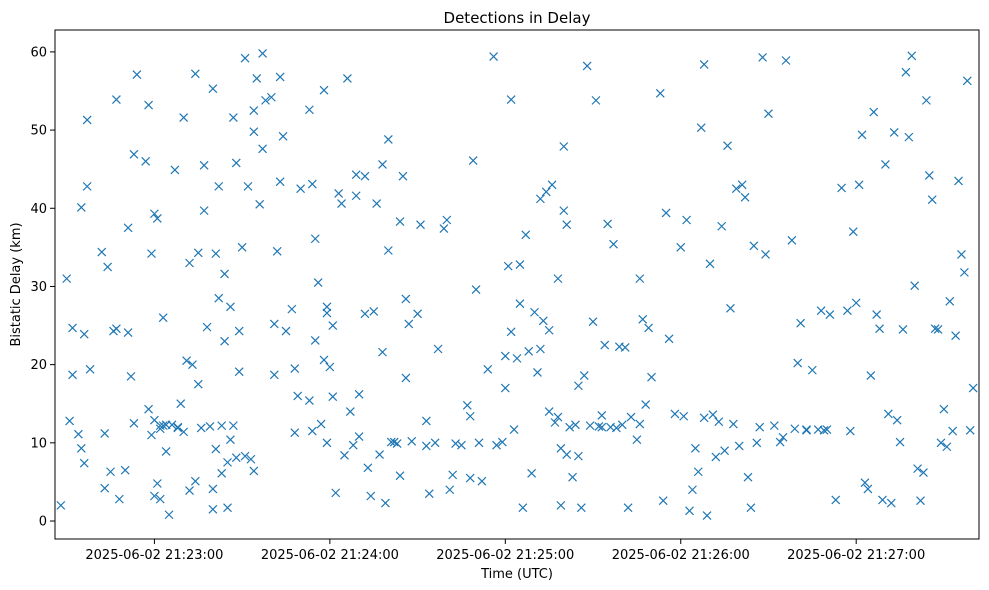 The image size is (989, 590). Describe the element at coordinates (38, 131) in the screenshot. I see `y-tick-label: 50` at that location.